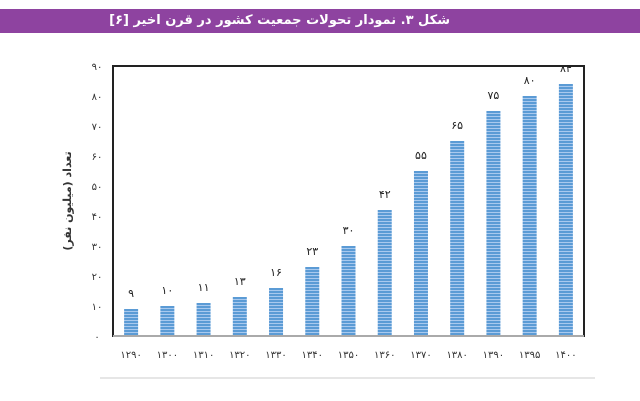 This screenshot has width=640, height=401. What do you see at coordinates (97, 307) in the screenshot?
I see `y-tick-label: ۱۰` at bounding box center [97, 307].